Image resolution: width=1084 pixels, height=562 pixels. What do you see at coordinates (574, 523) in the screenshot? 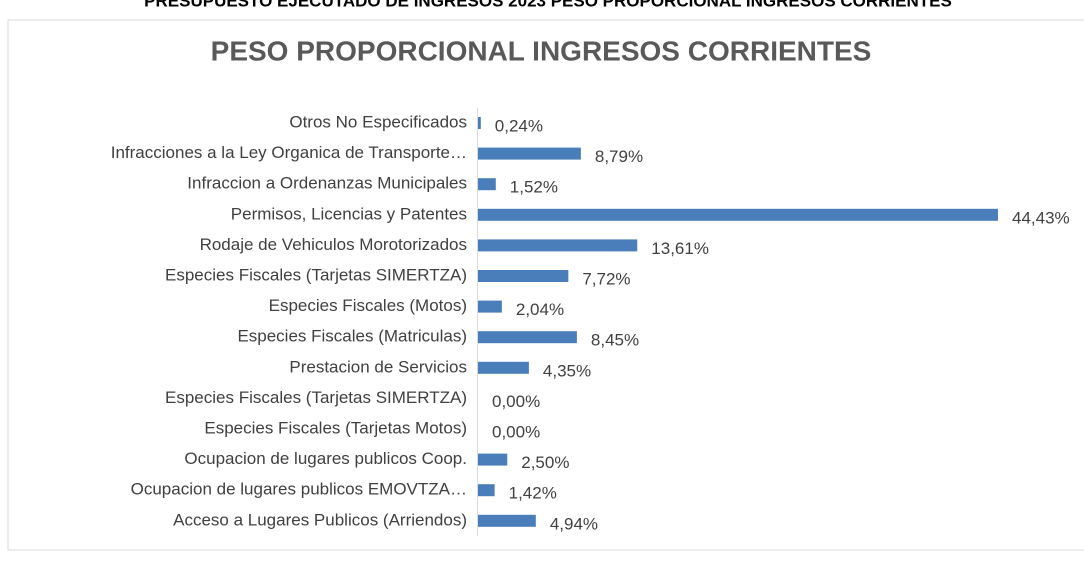
I see `data-label: 4,94%` at bounding box center [574, 523].